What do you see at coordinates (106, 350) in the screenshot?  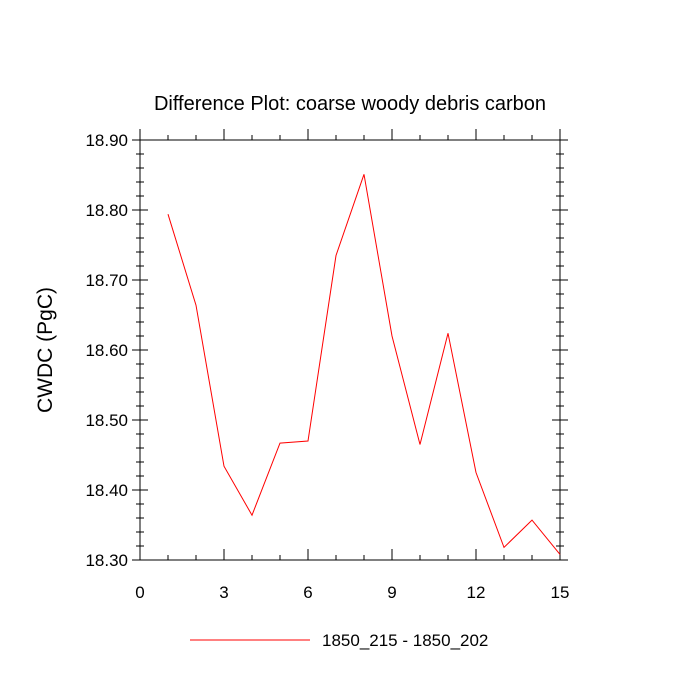 I see `y-tick-label: 18.60` at bounding box center [106, 350].